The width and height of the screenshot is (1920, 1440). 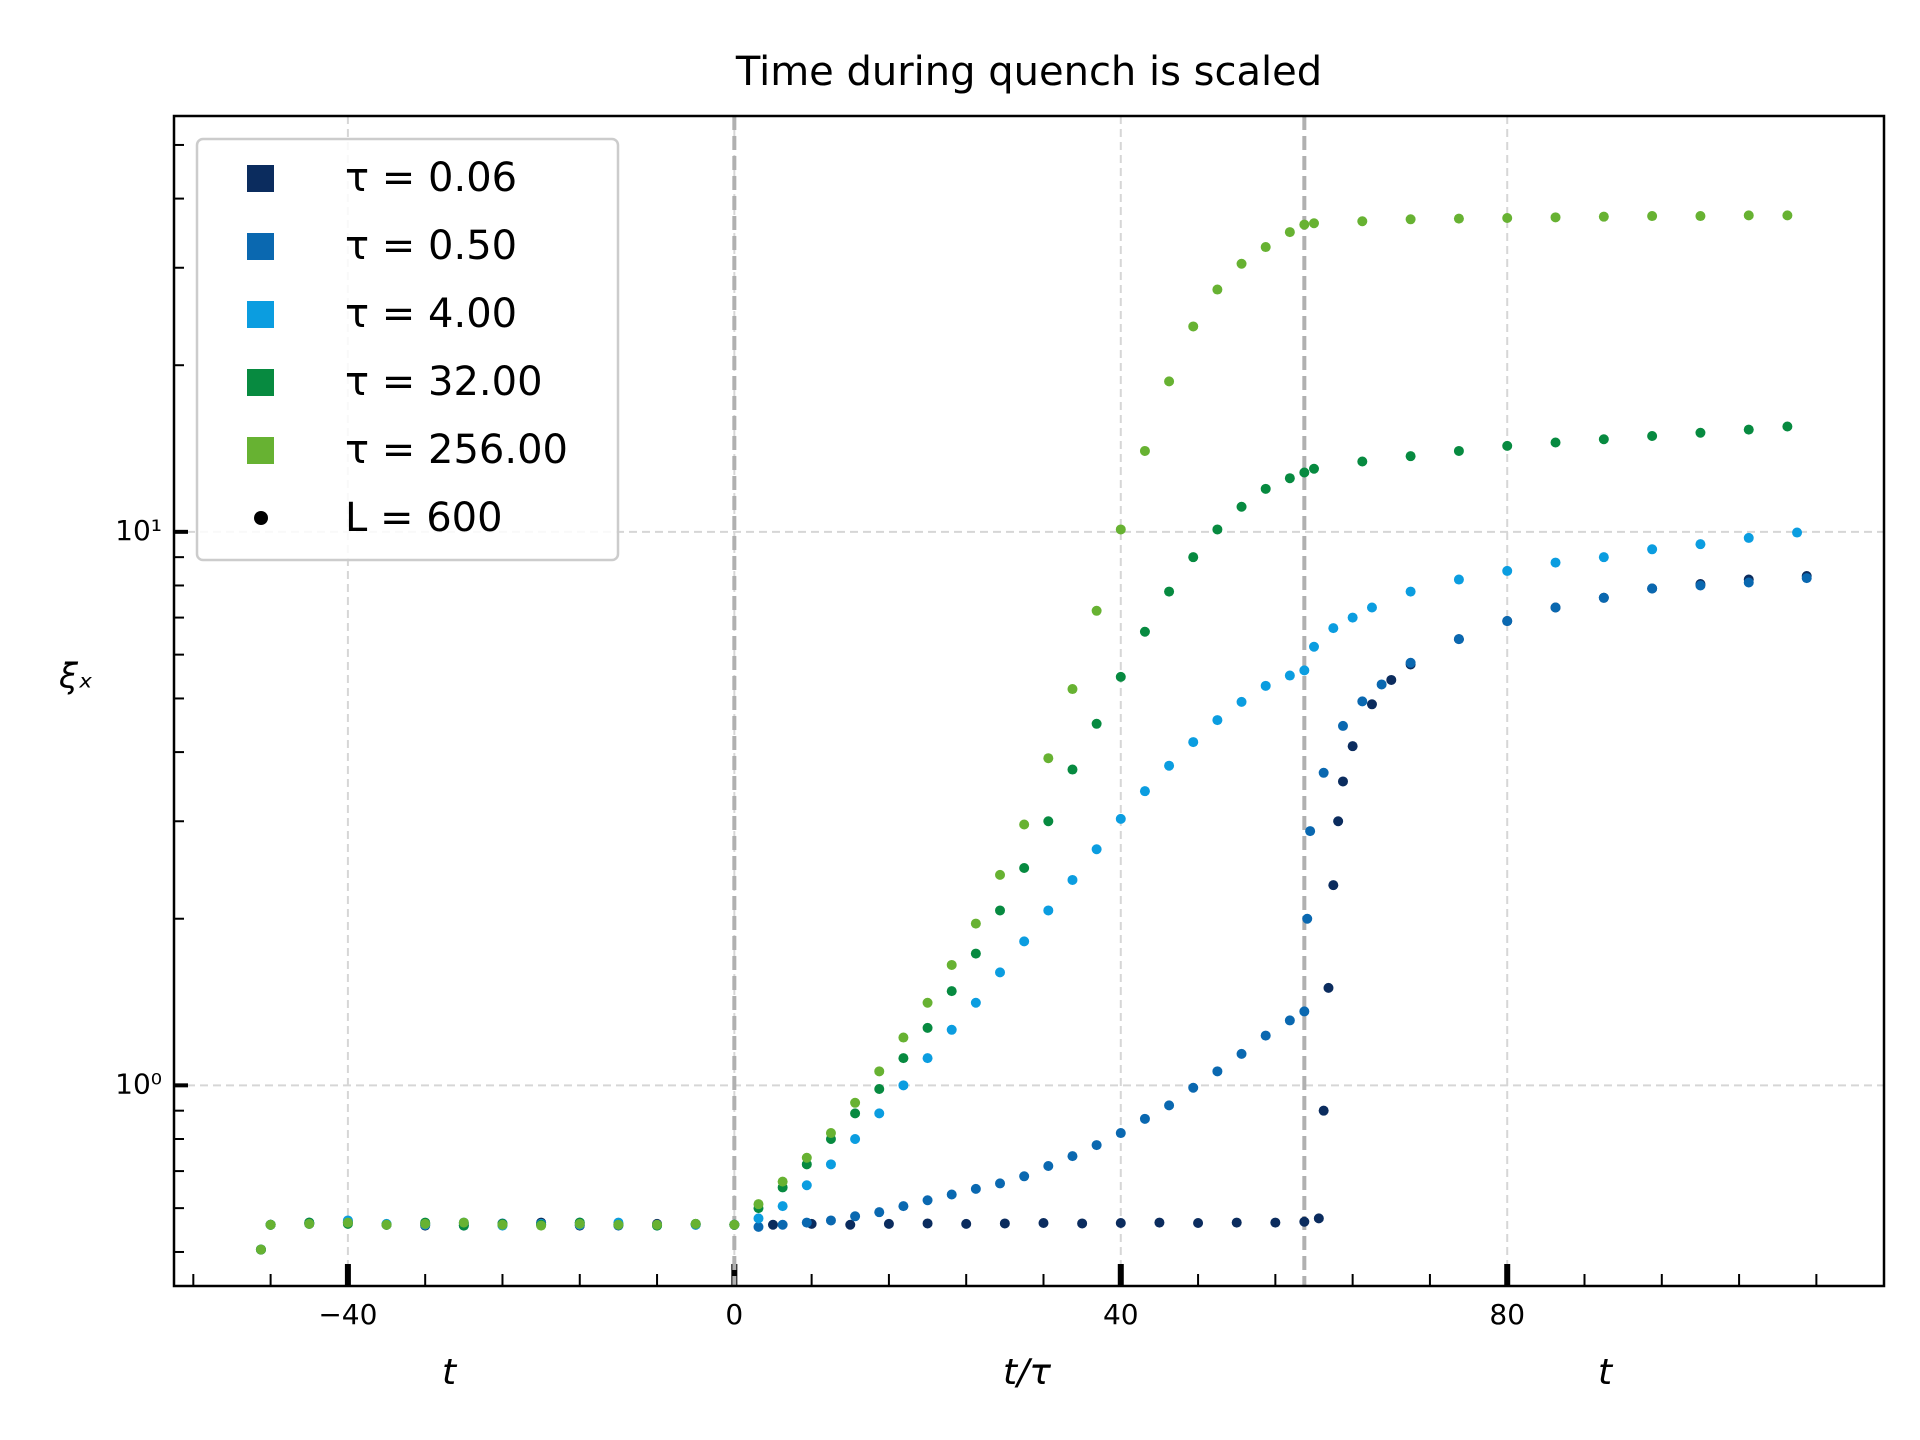 What do you see at coordinates (1507, 1314) in the screenshot?
I see `x-tick-label: 80` at bounding box center [1507, 1314].